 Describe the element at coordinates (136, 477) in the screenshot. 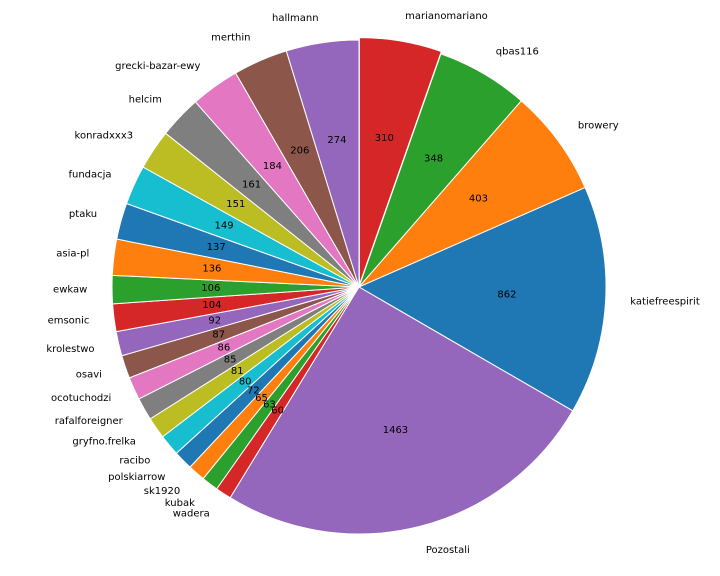

I see `category-label-polskiarrow: polskiarrow` at that location.